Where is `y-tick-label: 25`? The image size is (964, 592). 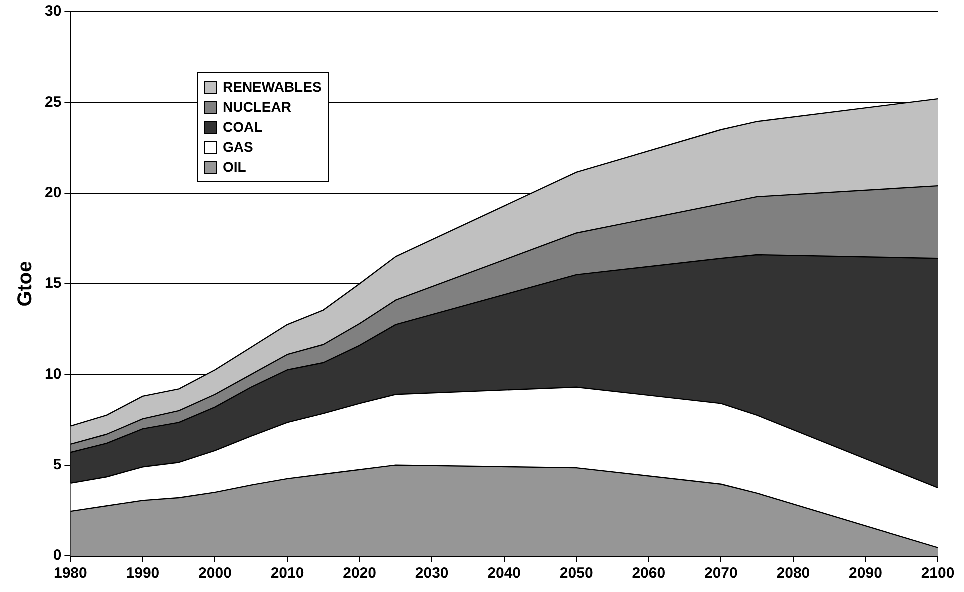 y-tick-label: 25 is located at coordinates (53, 102).